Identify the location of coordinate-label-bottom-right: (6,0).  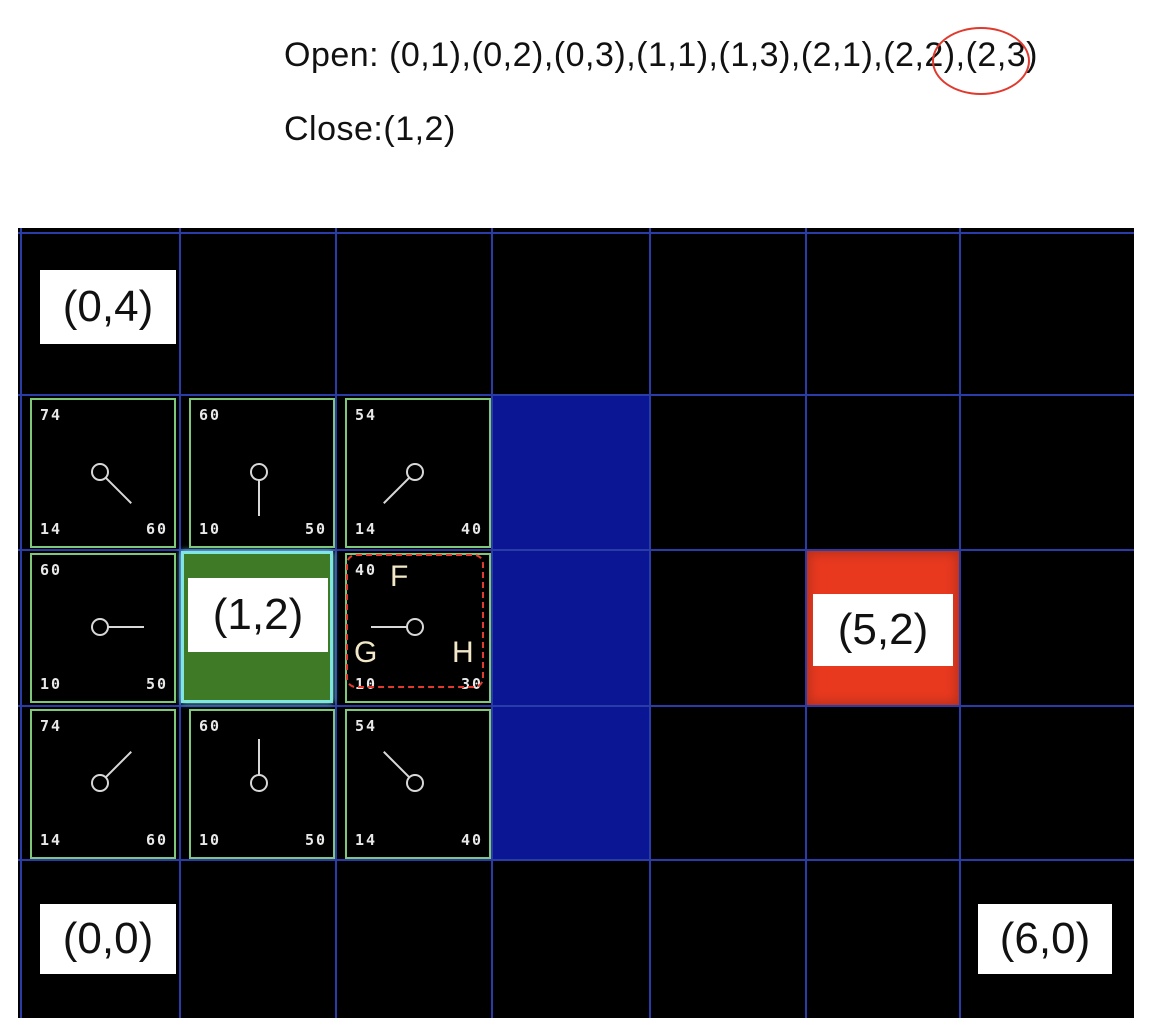
(1045, 939).